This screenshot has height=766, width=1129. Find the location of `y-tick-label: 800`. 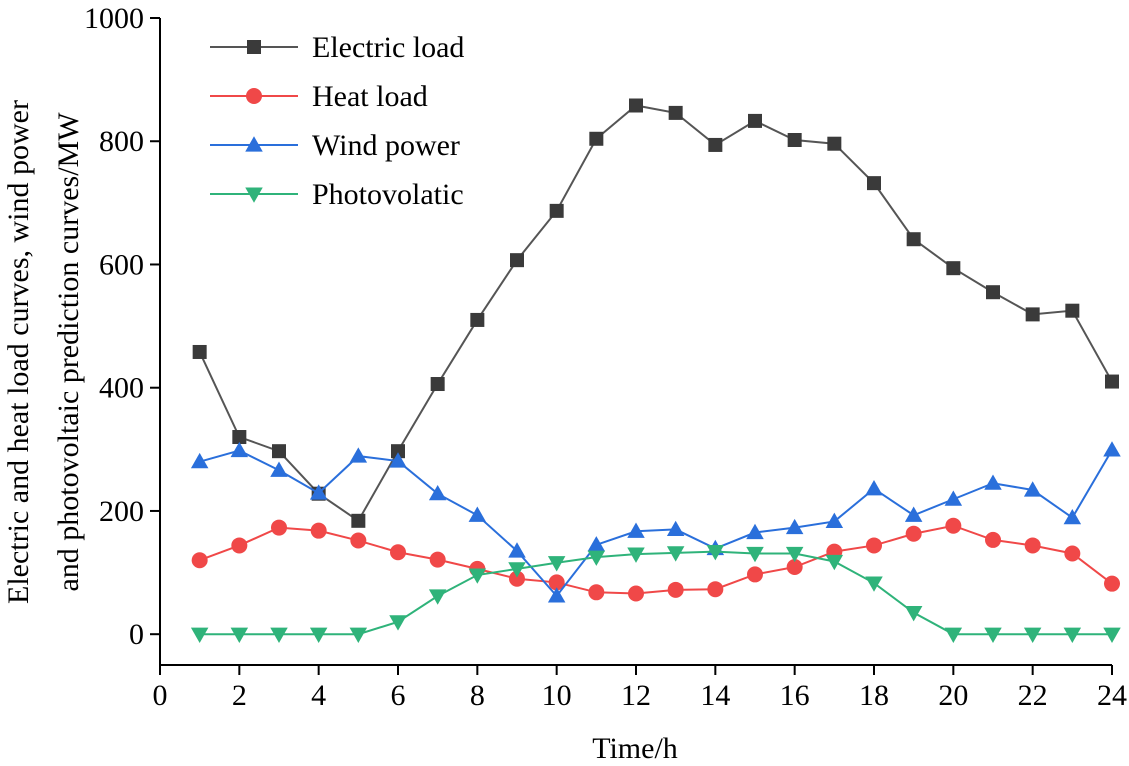

y-tick-label: 800 is located at coordinates (121, 141).